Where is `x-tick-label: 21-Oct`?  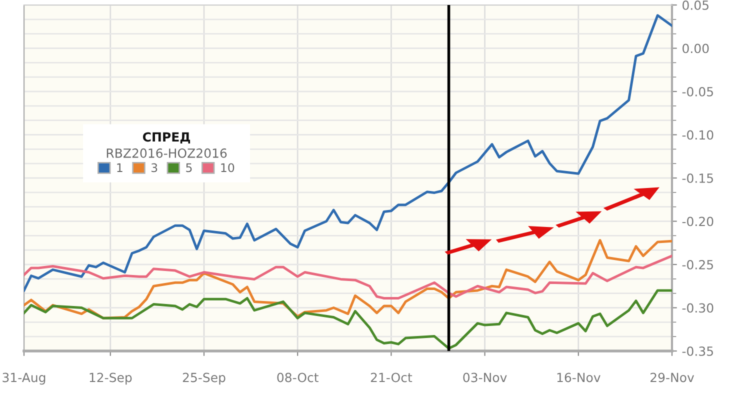
x-tick-label: 21-Oct is located at coordinates (391, 377).